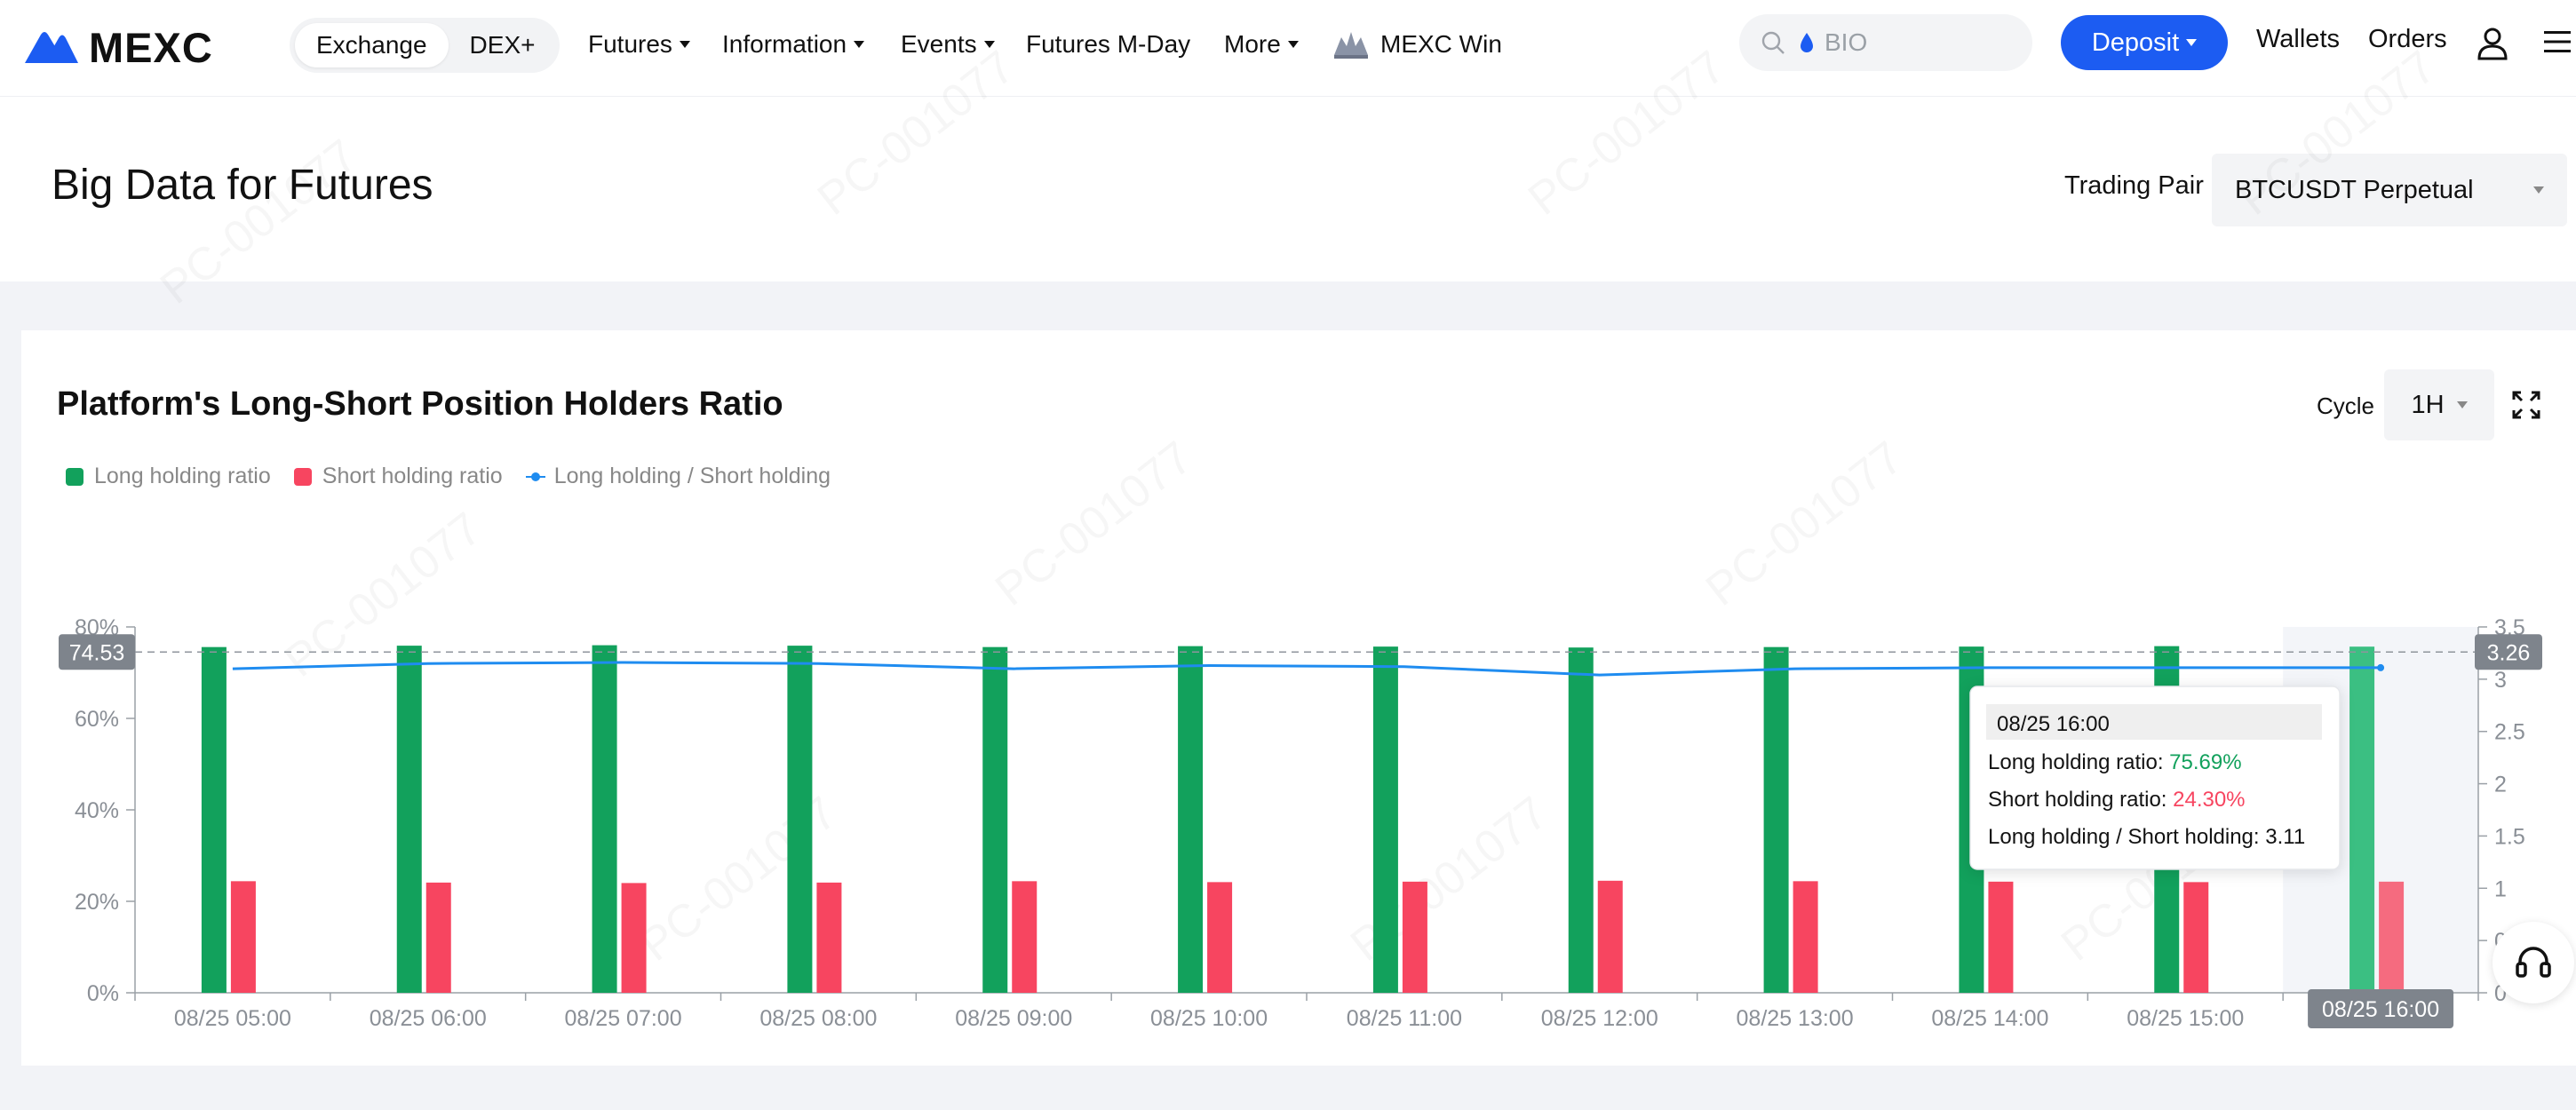  What do you see at coordinates (2205, 762) in the screenshot?
I see `tooltip-row-value: 75.69%` at bounding box center [2205, 762].